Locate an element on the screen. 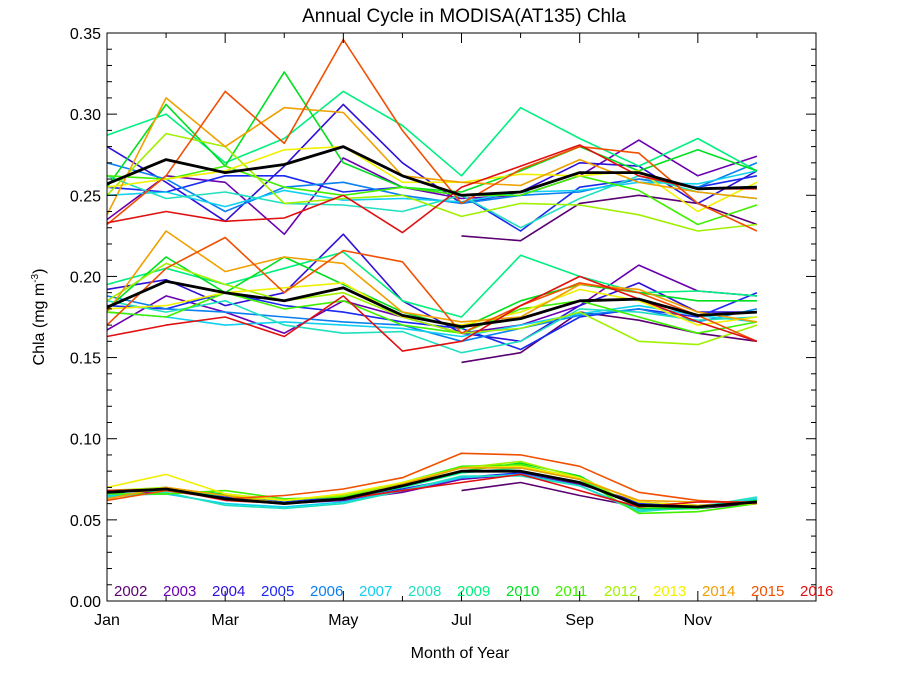 The image size is (900, 675). x-tick-label: Jul is located at coordinates (461, 620).